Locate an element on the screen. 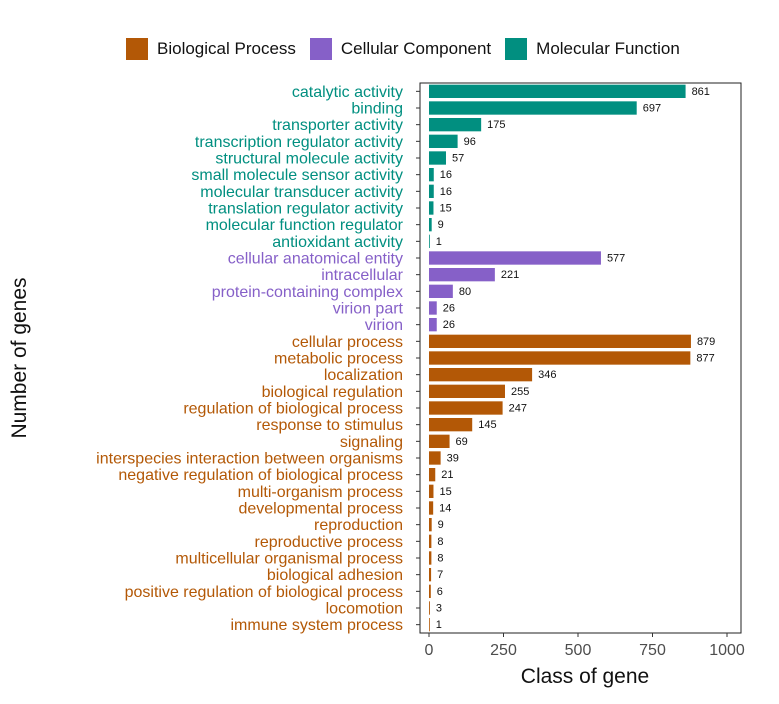 The image size is (779, 704). data-label: 96 is located at coordinates (470, 142).